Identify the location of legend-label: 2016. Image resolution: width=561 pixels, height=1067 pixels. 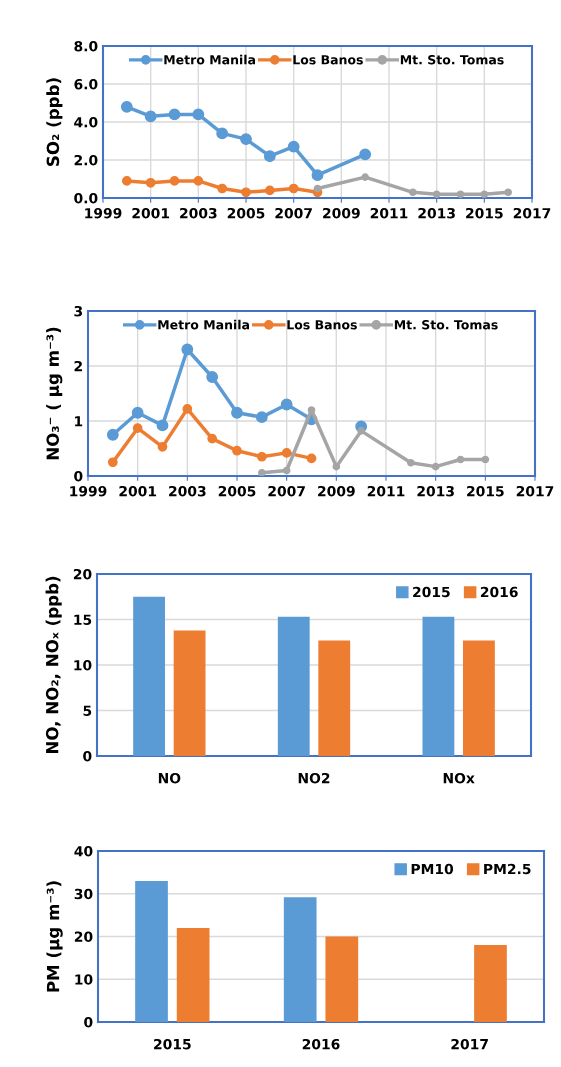
(499, 592).